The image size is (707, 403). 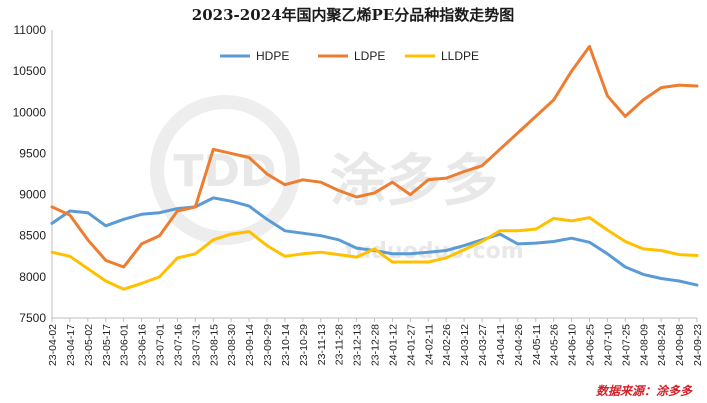 I want to click on source-note: 数据来源：涂多多, so click(x=644, y=391).